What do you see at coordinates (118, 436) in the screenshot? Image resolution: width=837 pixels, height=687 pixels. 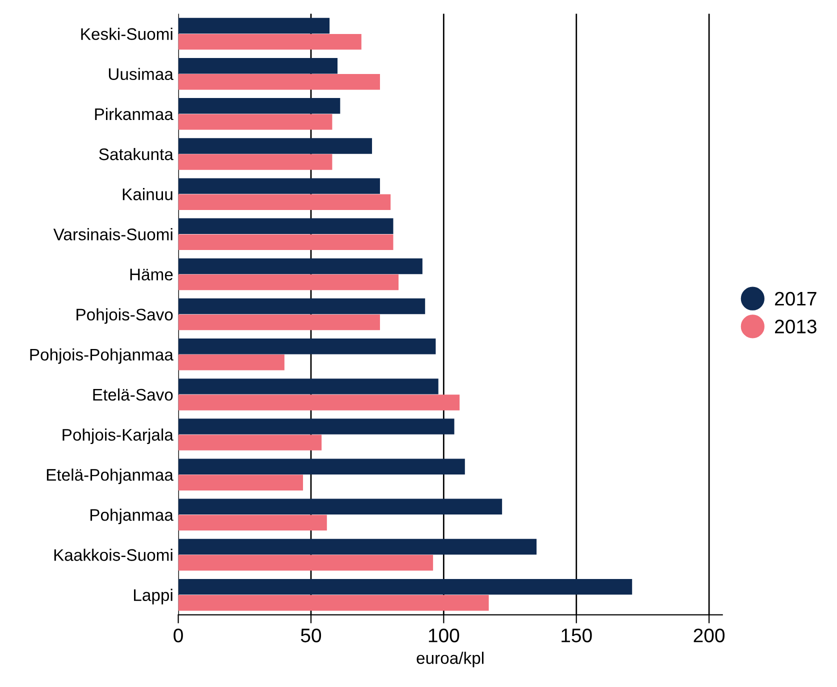 I see `y-tick-label: Pohjois-Karjala` at bounding box center [118, 436].